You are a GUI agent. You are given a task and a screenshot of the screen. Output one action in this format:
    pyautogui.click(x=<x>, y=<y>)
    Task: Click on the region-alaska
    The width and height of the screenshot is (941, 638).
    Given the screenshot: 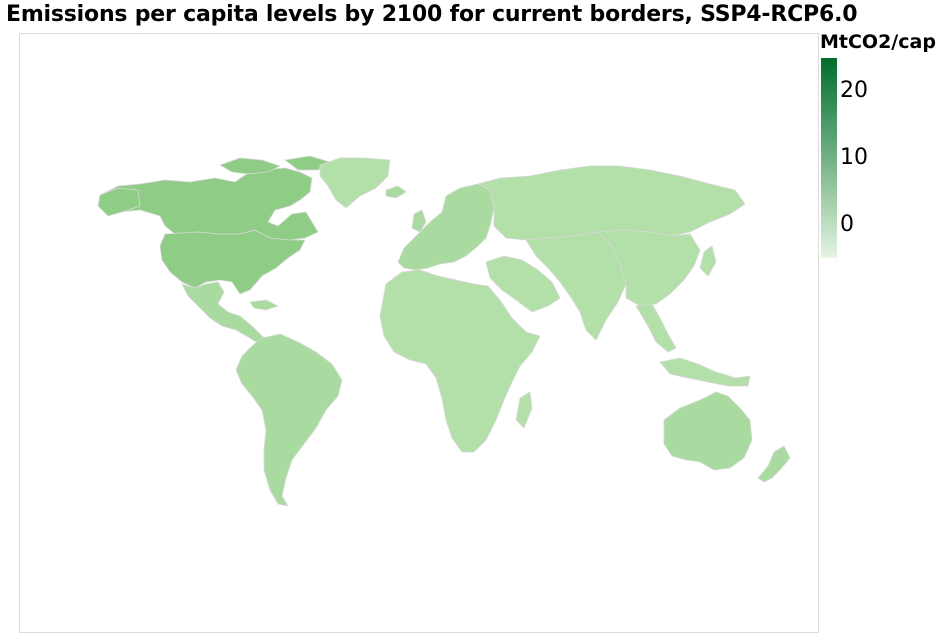 What is the action you would take?
    pyautogui.click(x=119, y=202)
    